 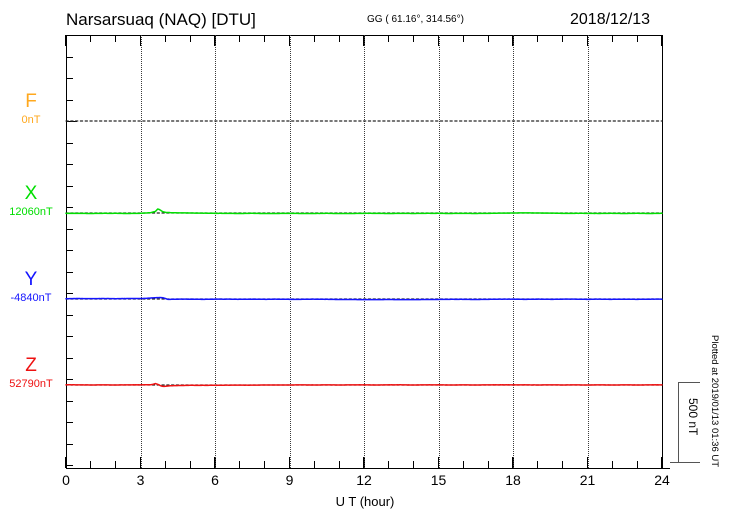 I want to click on x-tick-label: 15, so click(x=438, y=480).